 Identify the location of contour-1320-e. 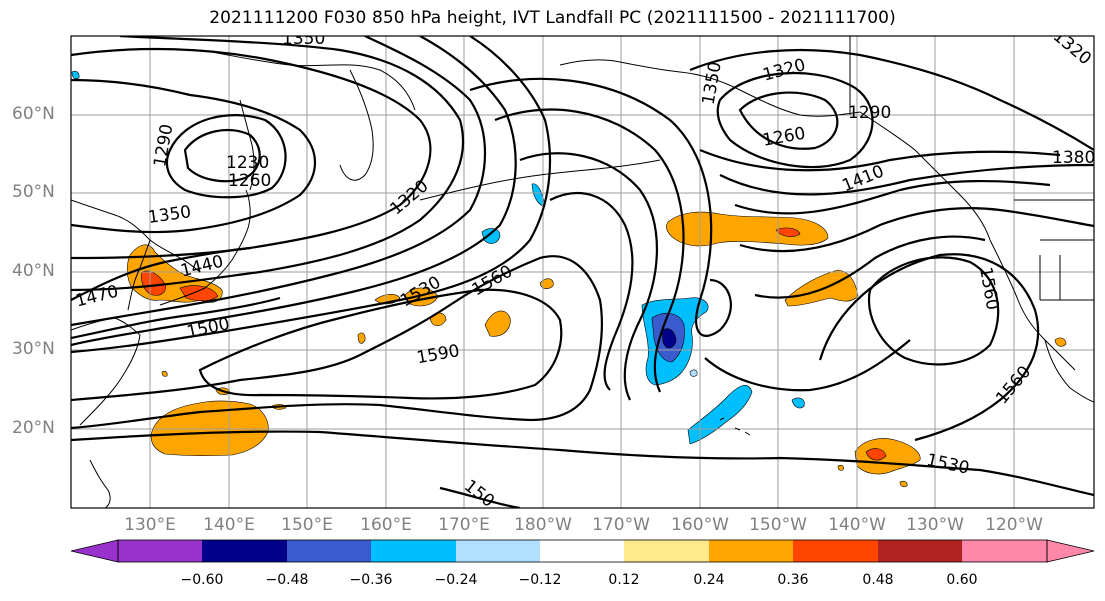
(891, 99).